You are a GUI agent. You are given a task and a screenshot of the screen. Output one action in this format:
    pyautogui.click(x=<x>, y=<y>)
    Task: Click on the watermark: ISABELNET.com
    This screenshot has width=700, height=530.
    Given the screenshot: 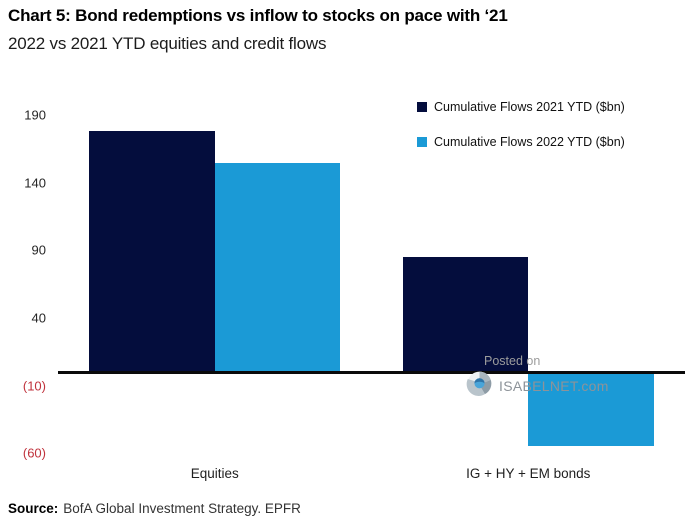 What is the action you would take?
    pyautogui.click(x=537, y=383)
    